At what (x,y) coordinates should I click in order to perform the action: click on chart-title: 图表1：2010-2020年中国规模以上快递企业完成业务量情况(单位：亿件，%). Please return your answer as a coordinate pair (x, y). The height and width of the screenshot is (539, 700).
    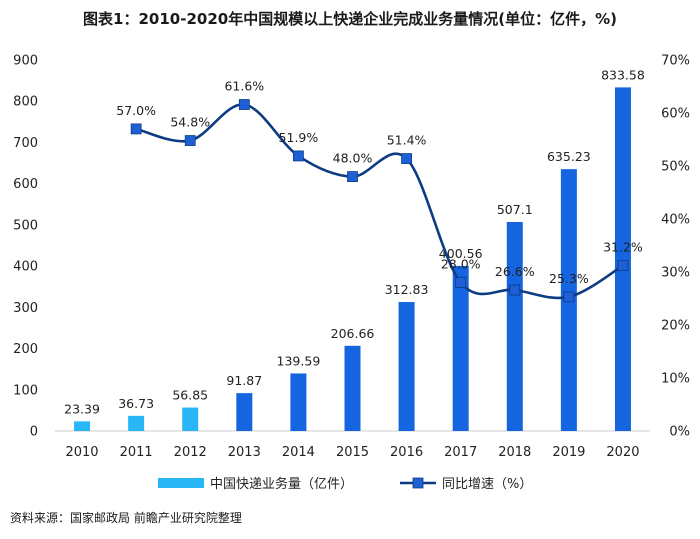
    Looking at the image, I should click on (350, 19).